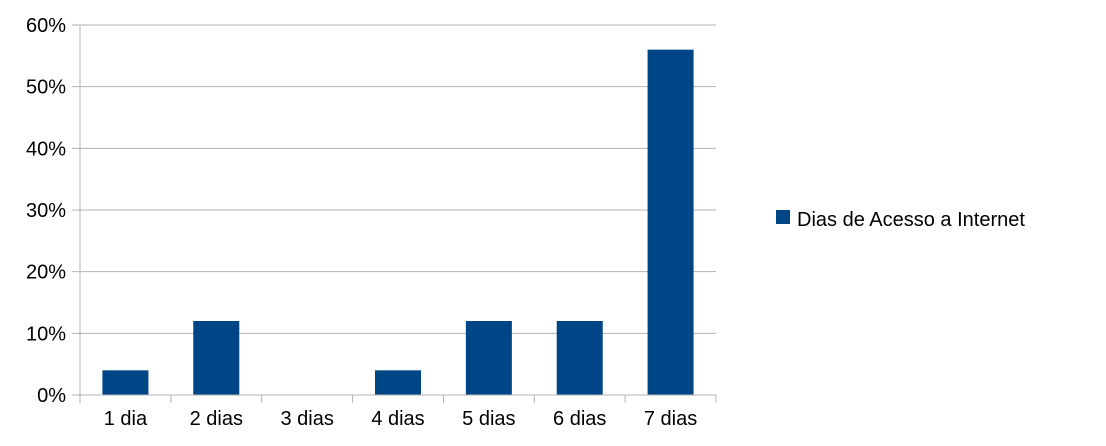 The width and height of the screenshot is (1106, 446). I want to click on x-tick-label: 6 dias, so click(579, 419).